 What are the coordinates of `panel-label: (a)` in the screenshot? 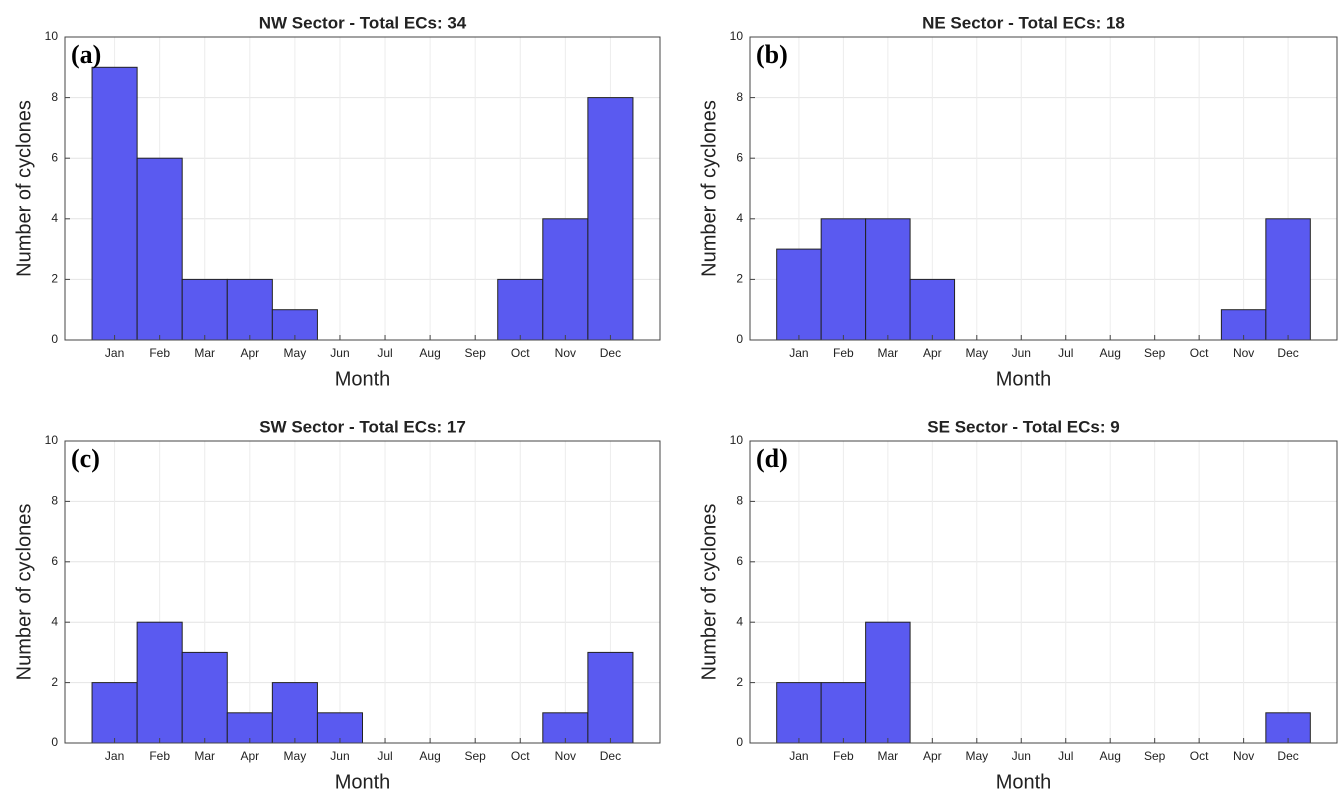 It's located at (86, 54).